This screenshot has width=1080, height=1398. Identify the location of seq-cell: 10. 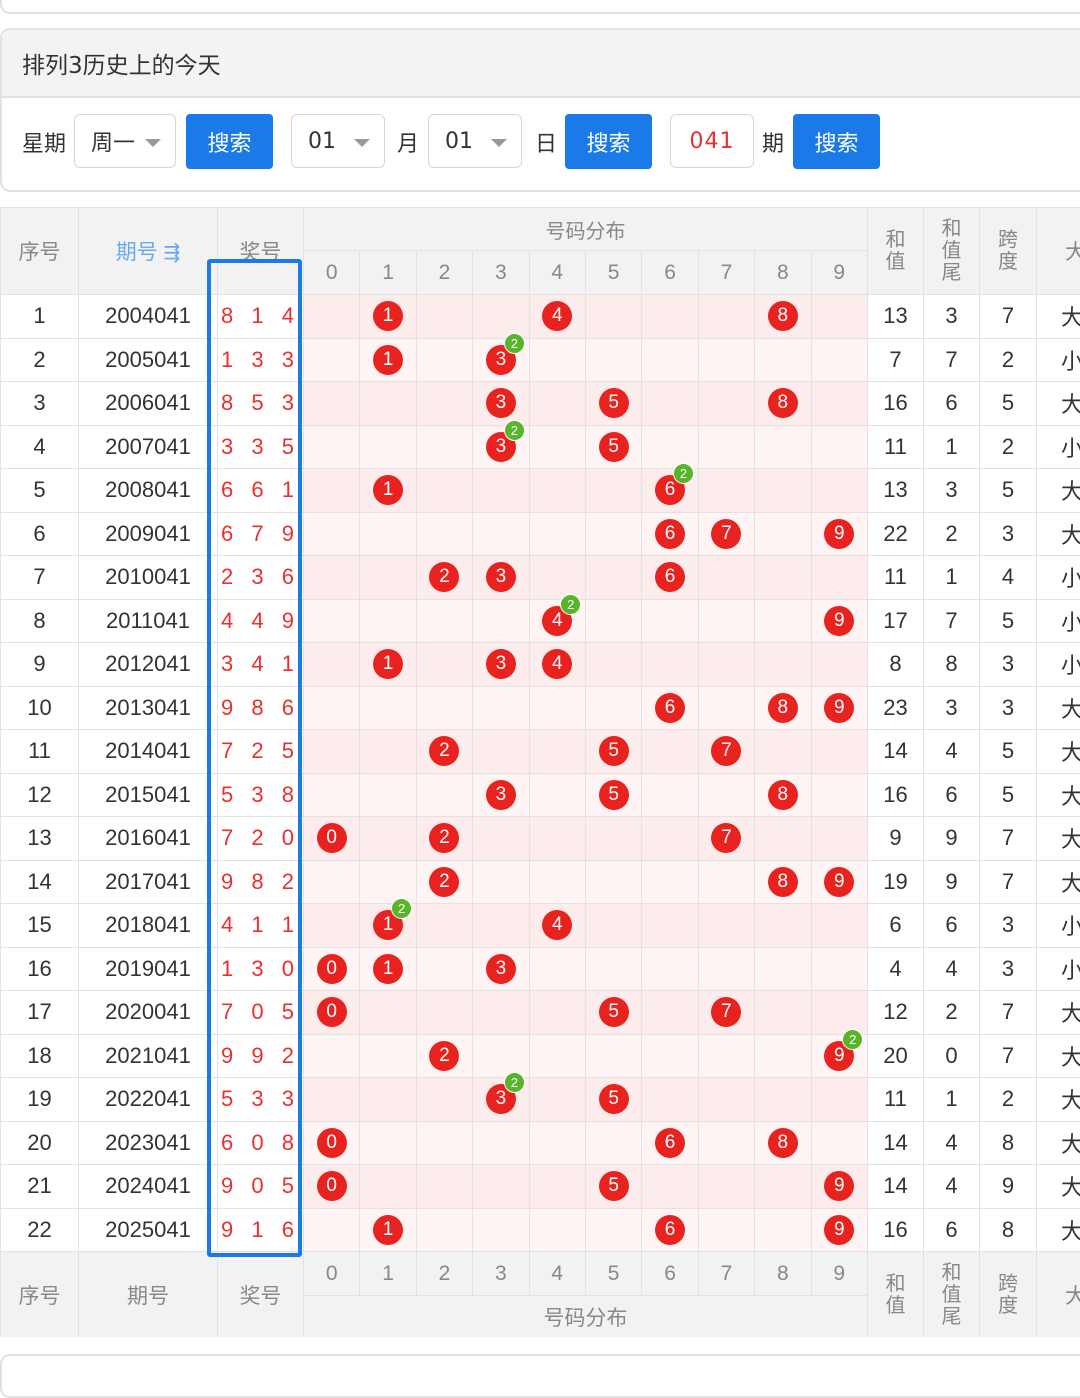
(40, 708).